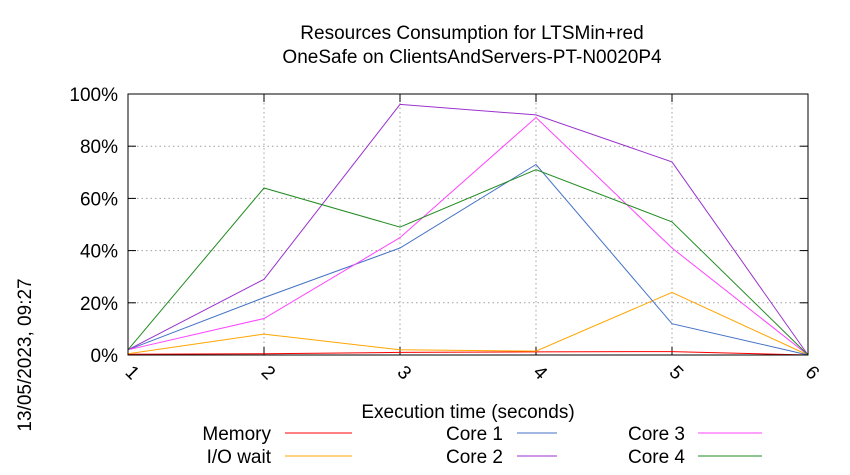 This screenshot has height=475, width=850. Describe the element at coordinates (99, 252) in the screenshot. I see `y-tick-label: 40%` at that location.